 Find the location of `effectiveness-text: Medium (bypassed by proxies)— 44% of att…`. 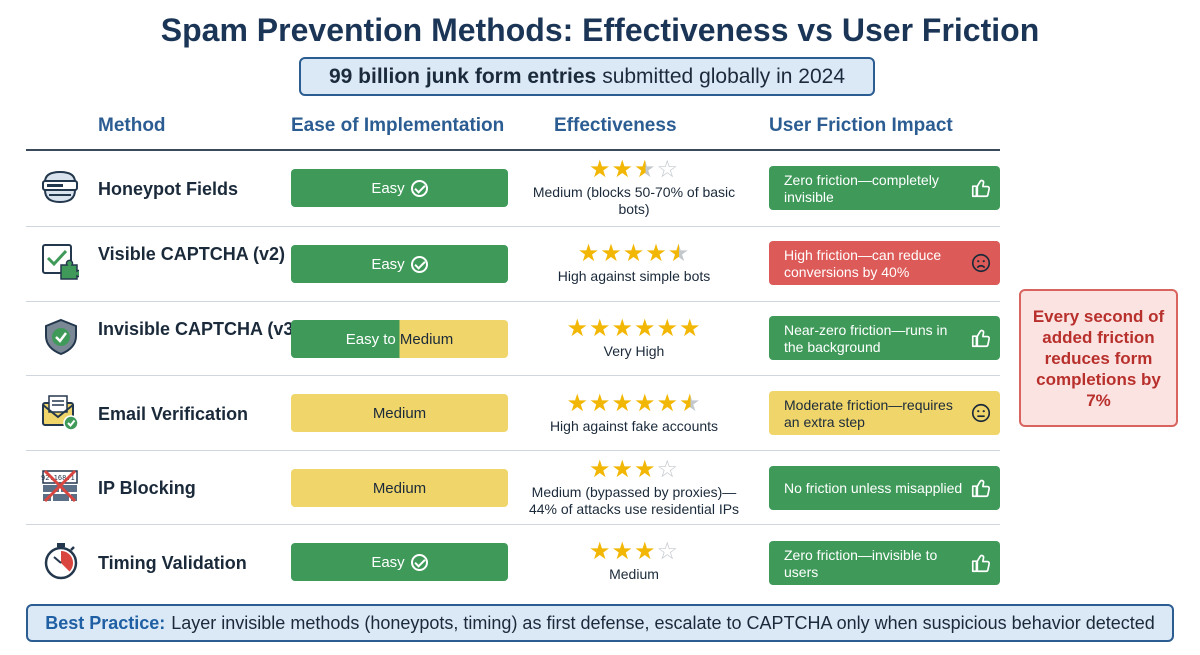

effectiveness-text: Medium (bypassed by proxies)— 44% of att… is located at coordinates (634, 500).